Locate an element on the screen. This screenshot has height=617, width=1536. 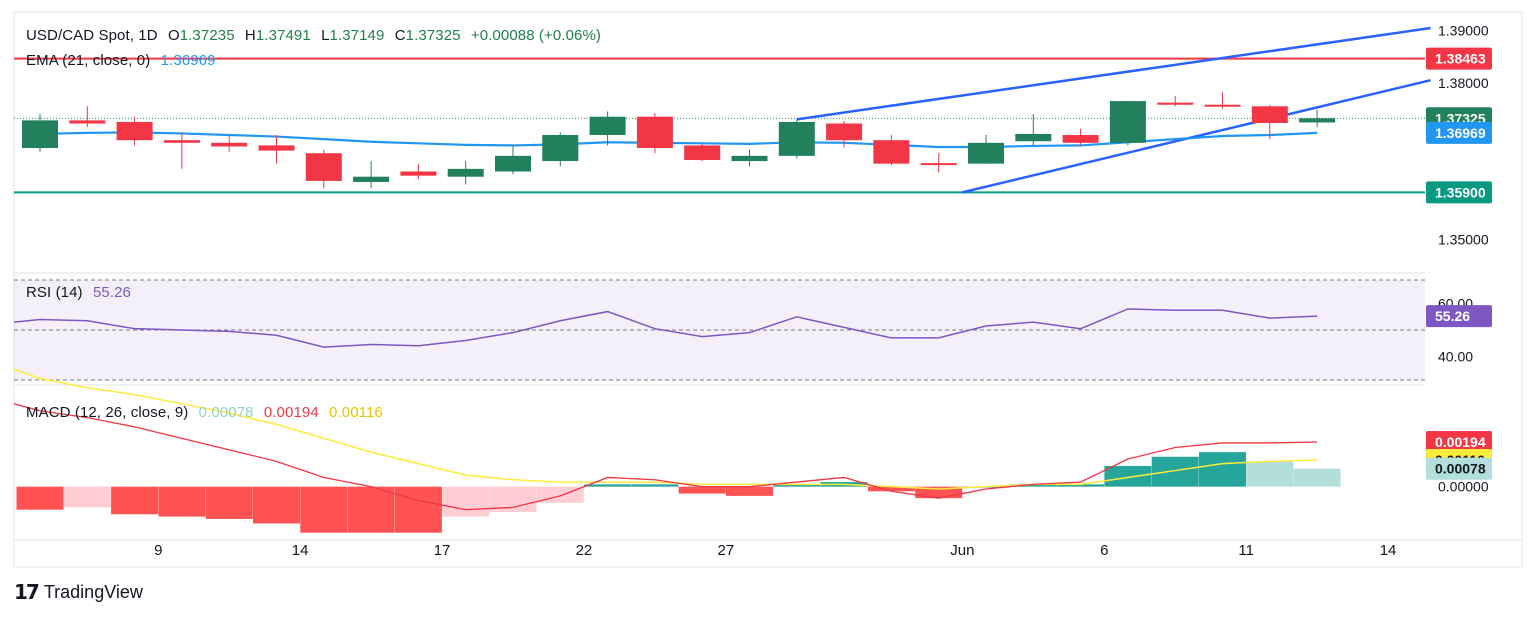
hist-value-label-bg is located at coordinates (1459, 468).